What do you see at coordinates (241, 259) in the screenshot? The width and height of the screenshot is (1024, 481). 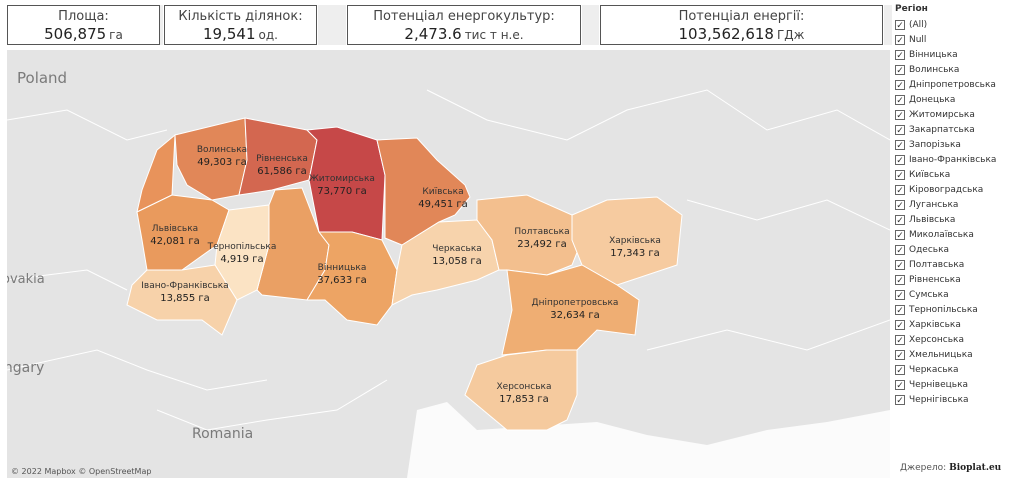 I see `region-value: 4,919 га` at bounding box center [241, 259].